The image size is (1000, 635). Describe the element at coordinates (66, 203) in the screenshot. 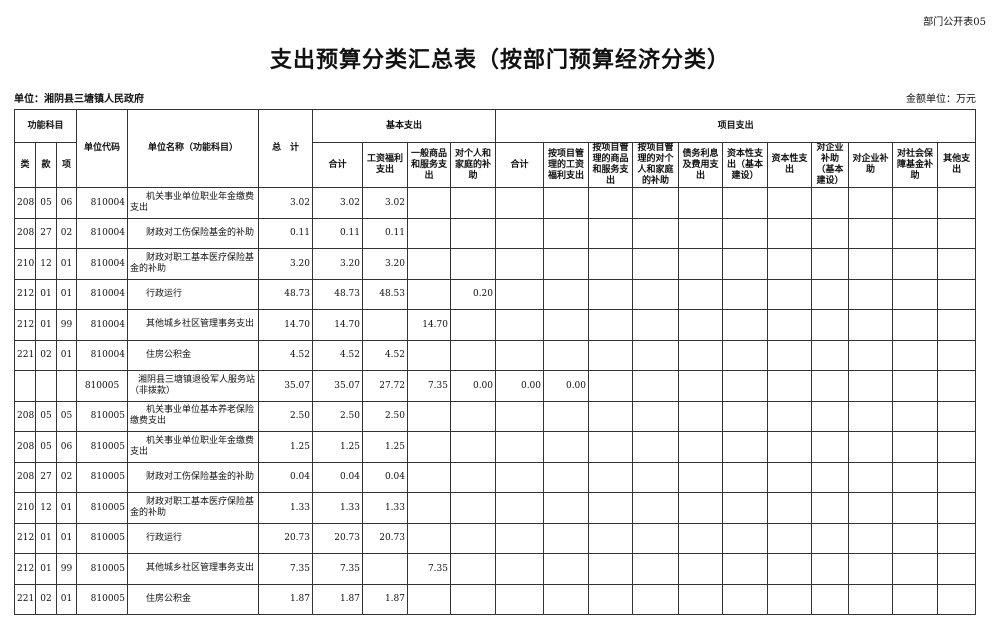

I see `table-cell: 06` at that location.